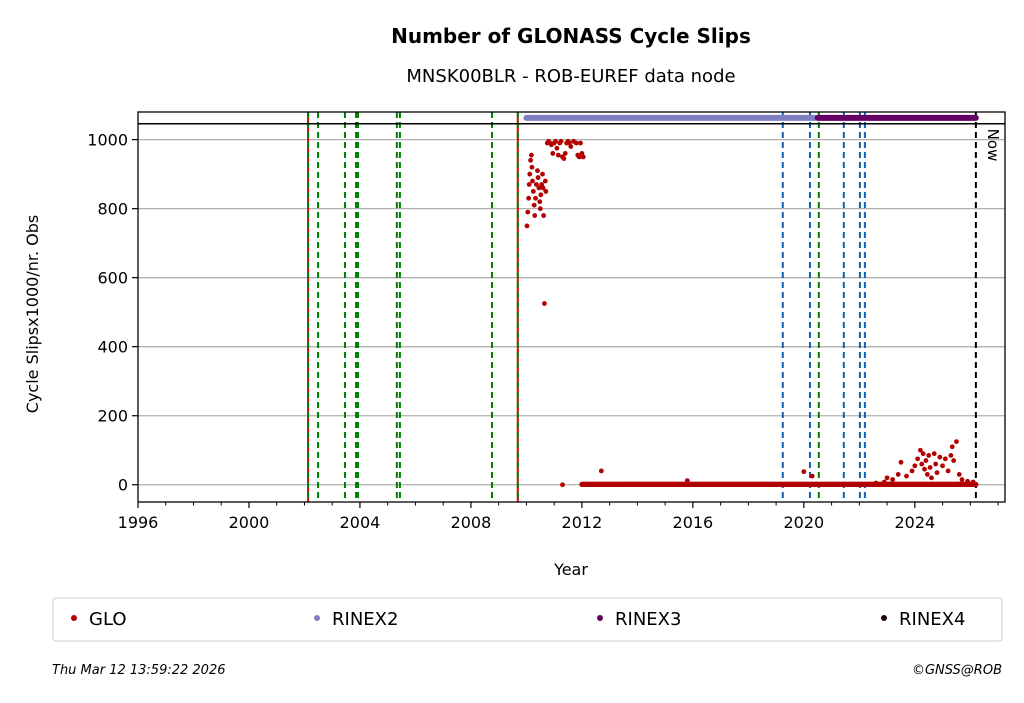  What do you see at coordinates (360, 522) in the screenshot?
I see `x-tick-label: 2004` at bounding box center [360, 522].